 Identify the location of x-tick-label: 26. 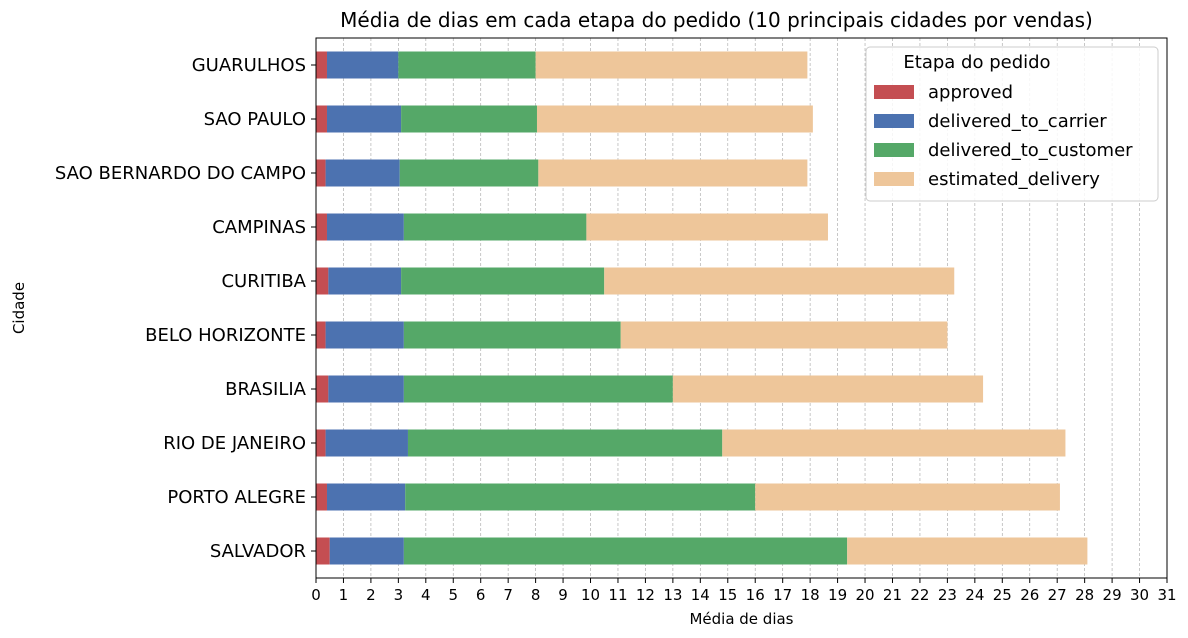
(1029, 595).